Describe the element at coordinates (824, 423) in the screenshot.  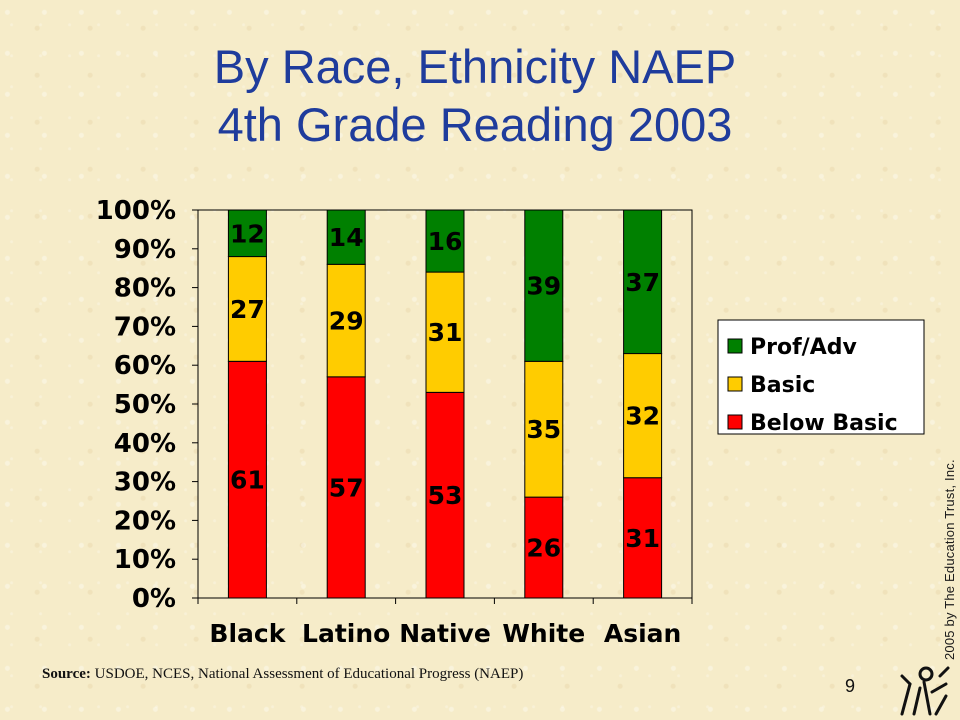
I see `legend-label: Below Basic` at that location.